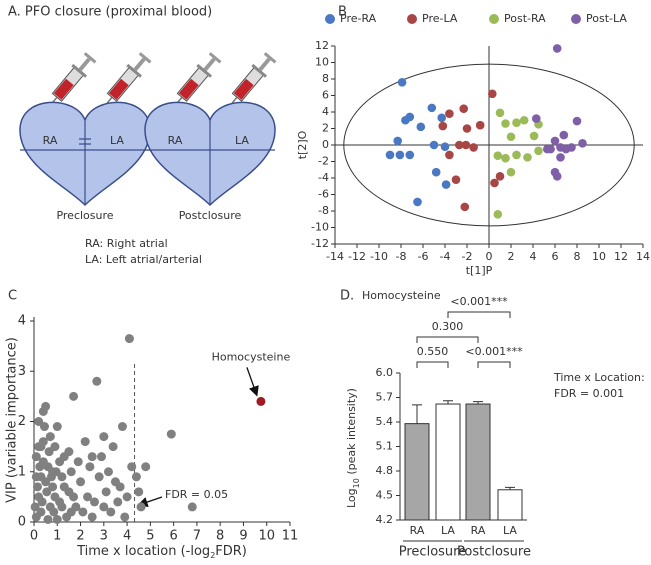 The width and height of the screenshot is (651, 565). What do you see at coordinates (325, 95) in the screenshot?
I see `y-tick-label: 6` at bounding box center [325, 95].